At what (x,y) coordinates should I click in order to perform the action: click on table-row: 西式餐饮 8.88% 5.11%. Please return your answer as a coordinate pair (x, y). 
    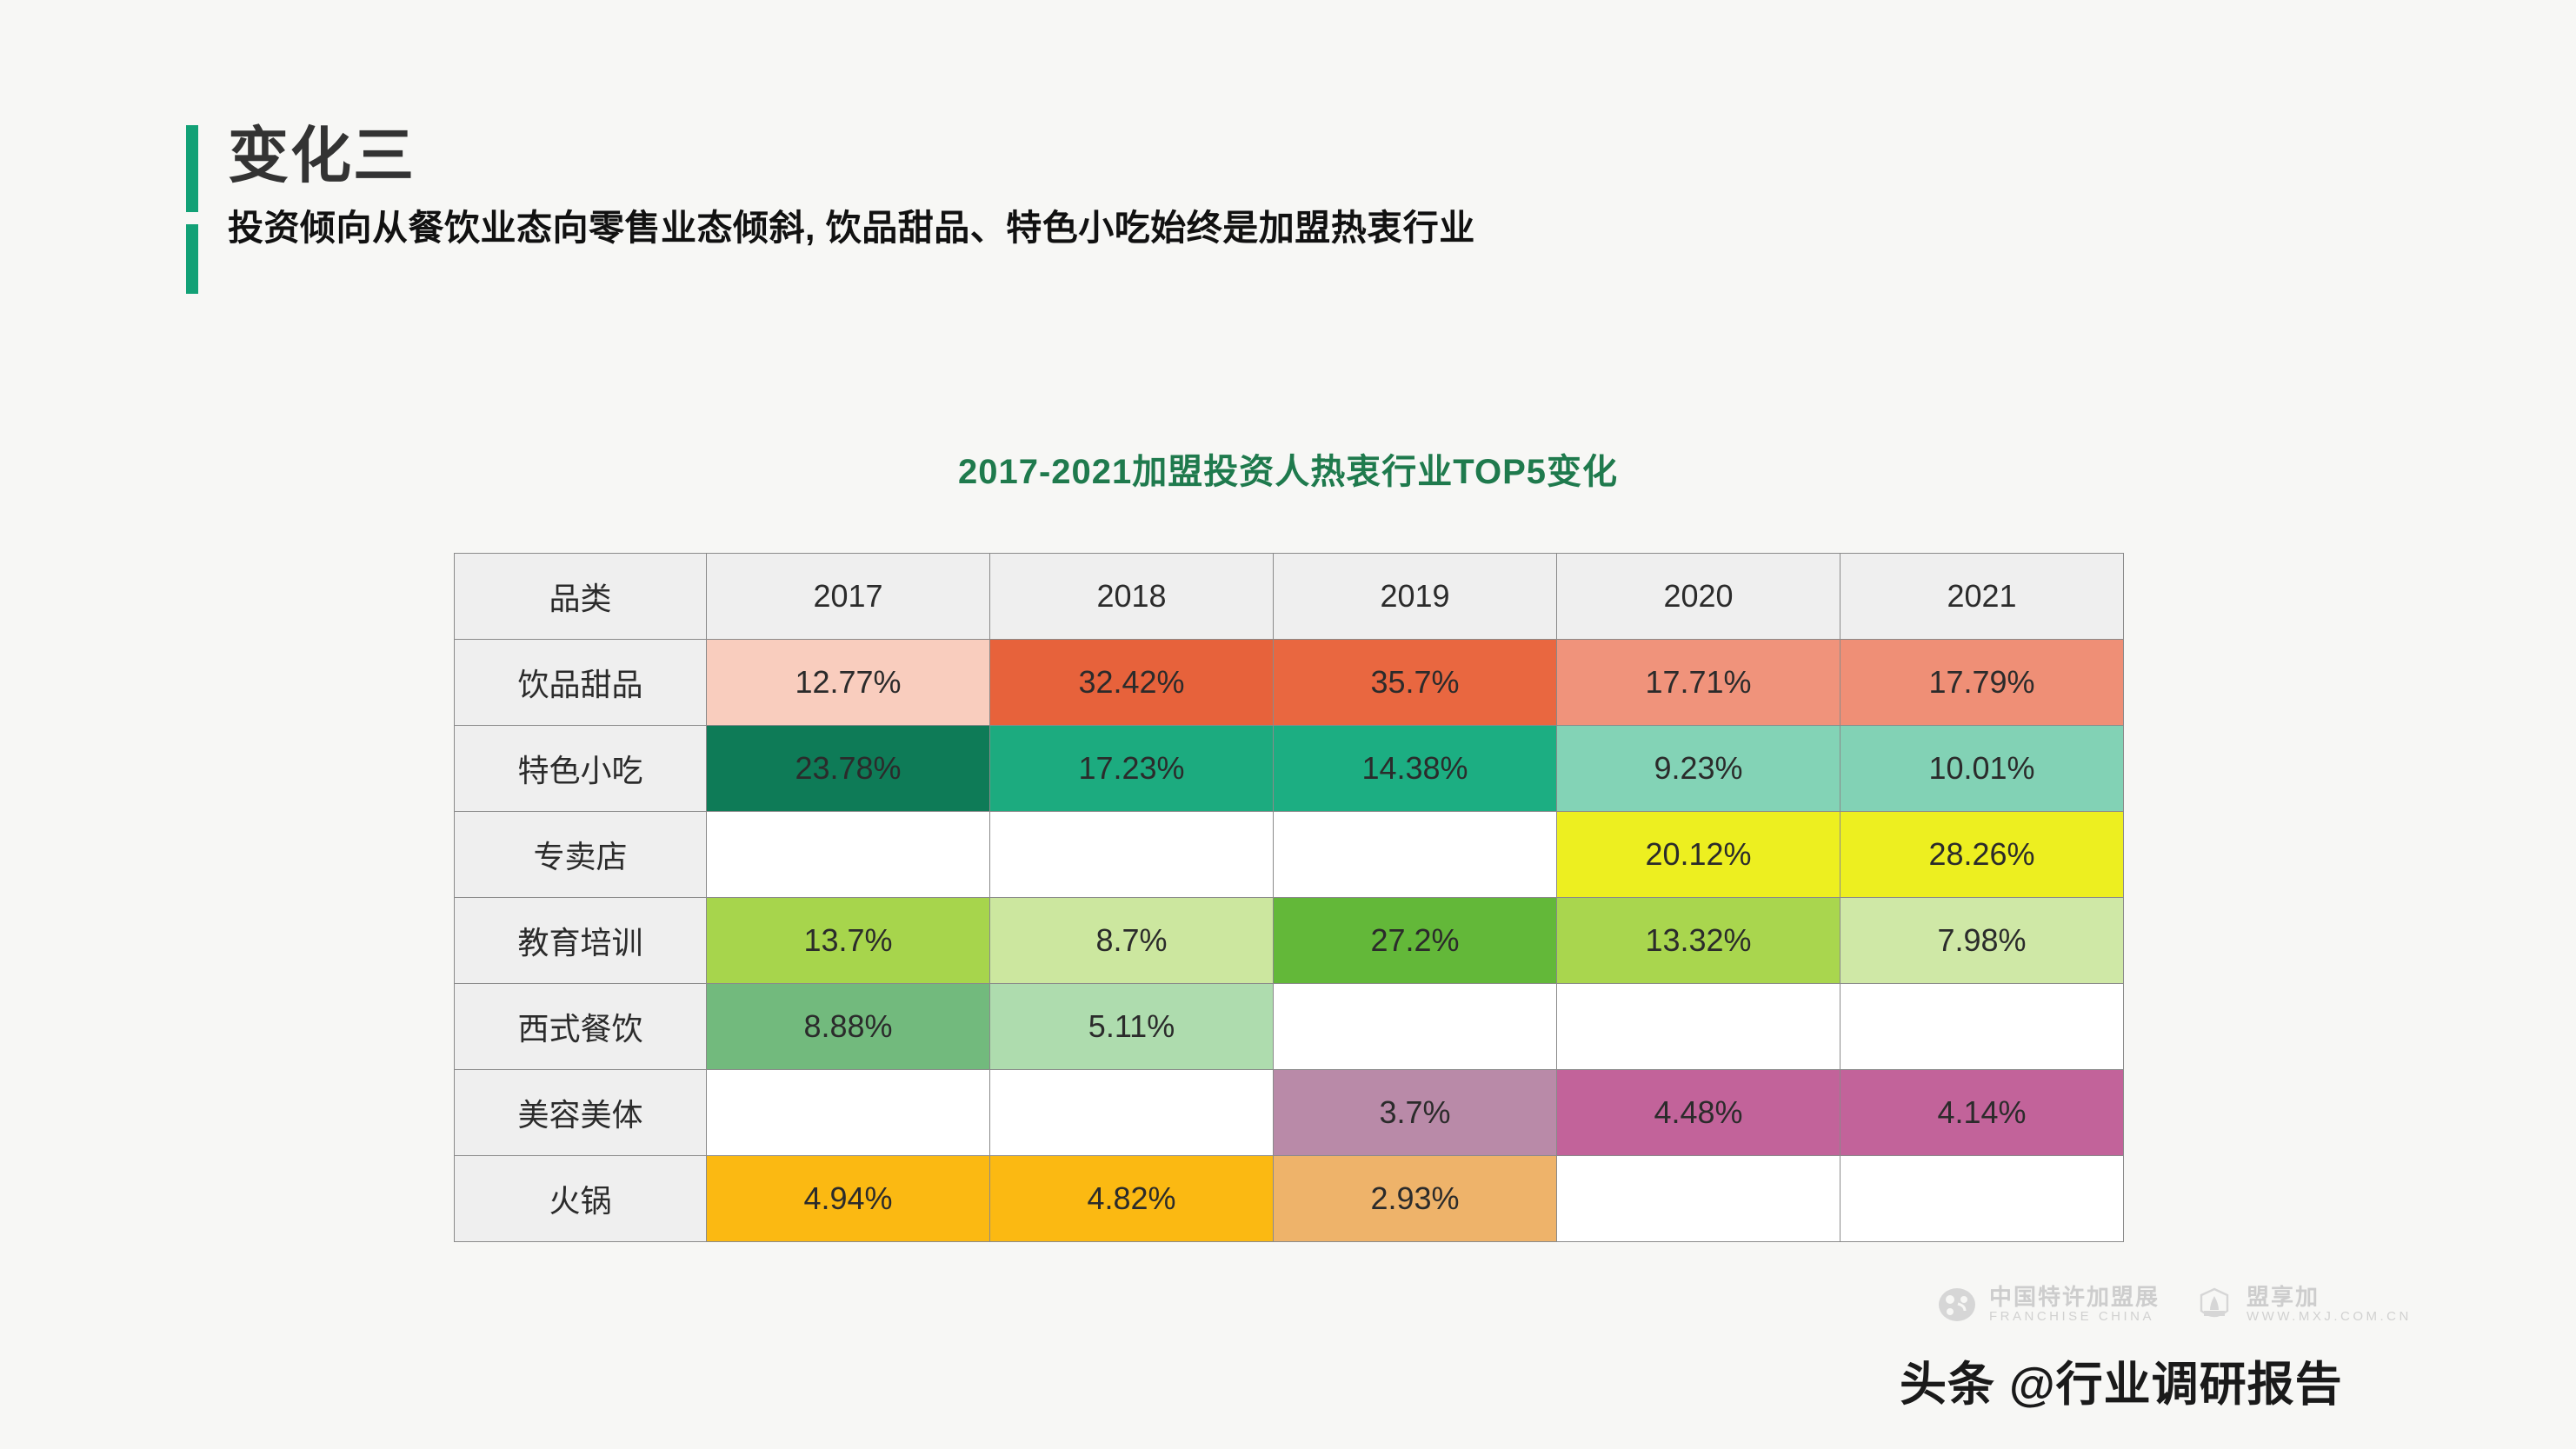
    Looking at the image, I should click on (1289, 1026).